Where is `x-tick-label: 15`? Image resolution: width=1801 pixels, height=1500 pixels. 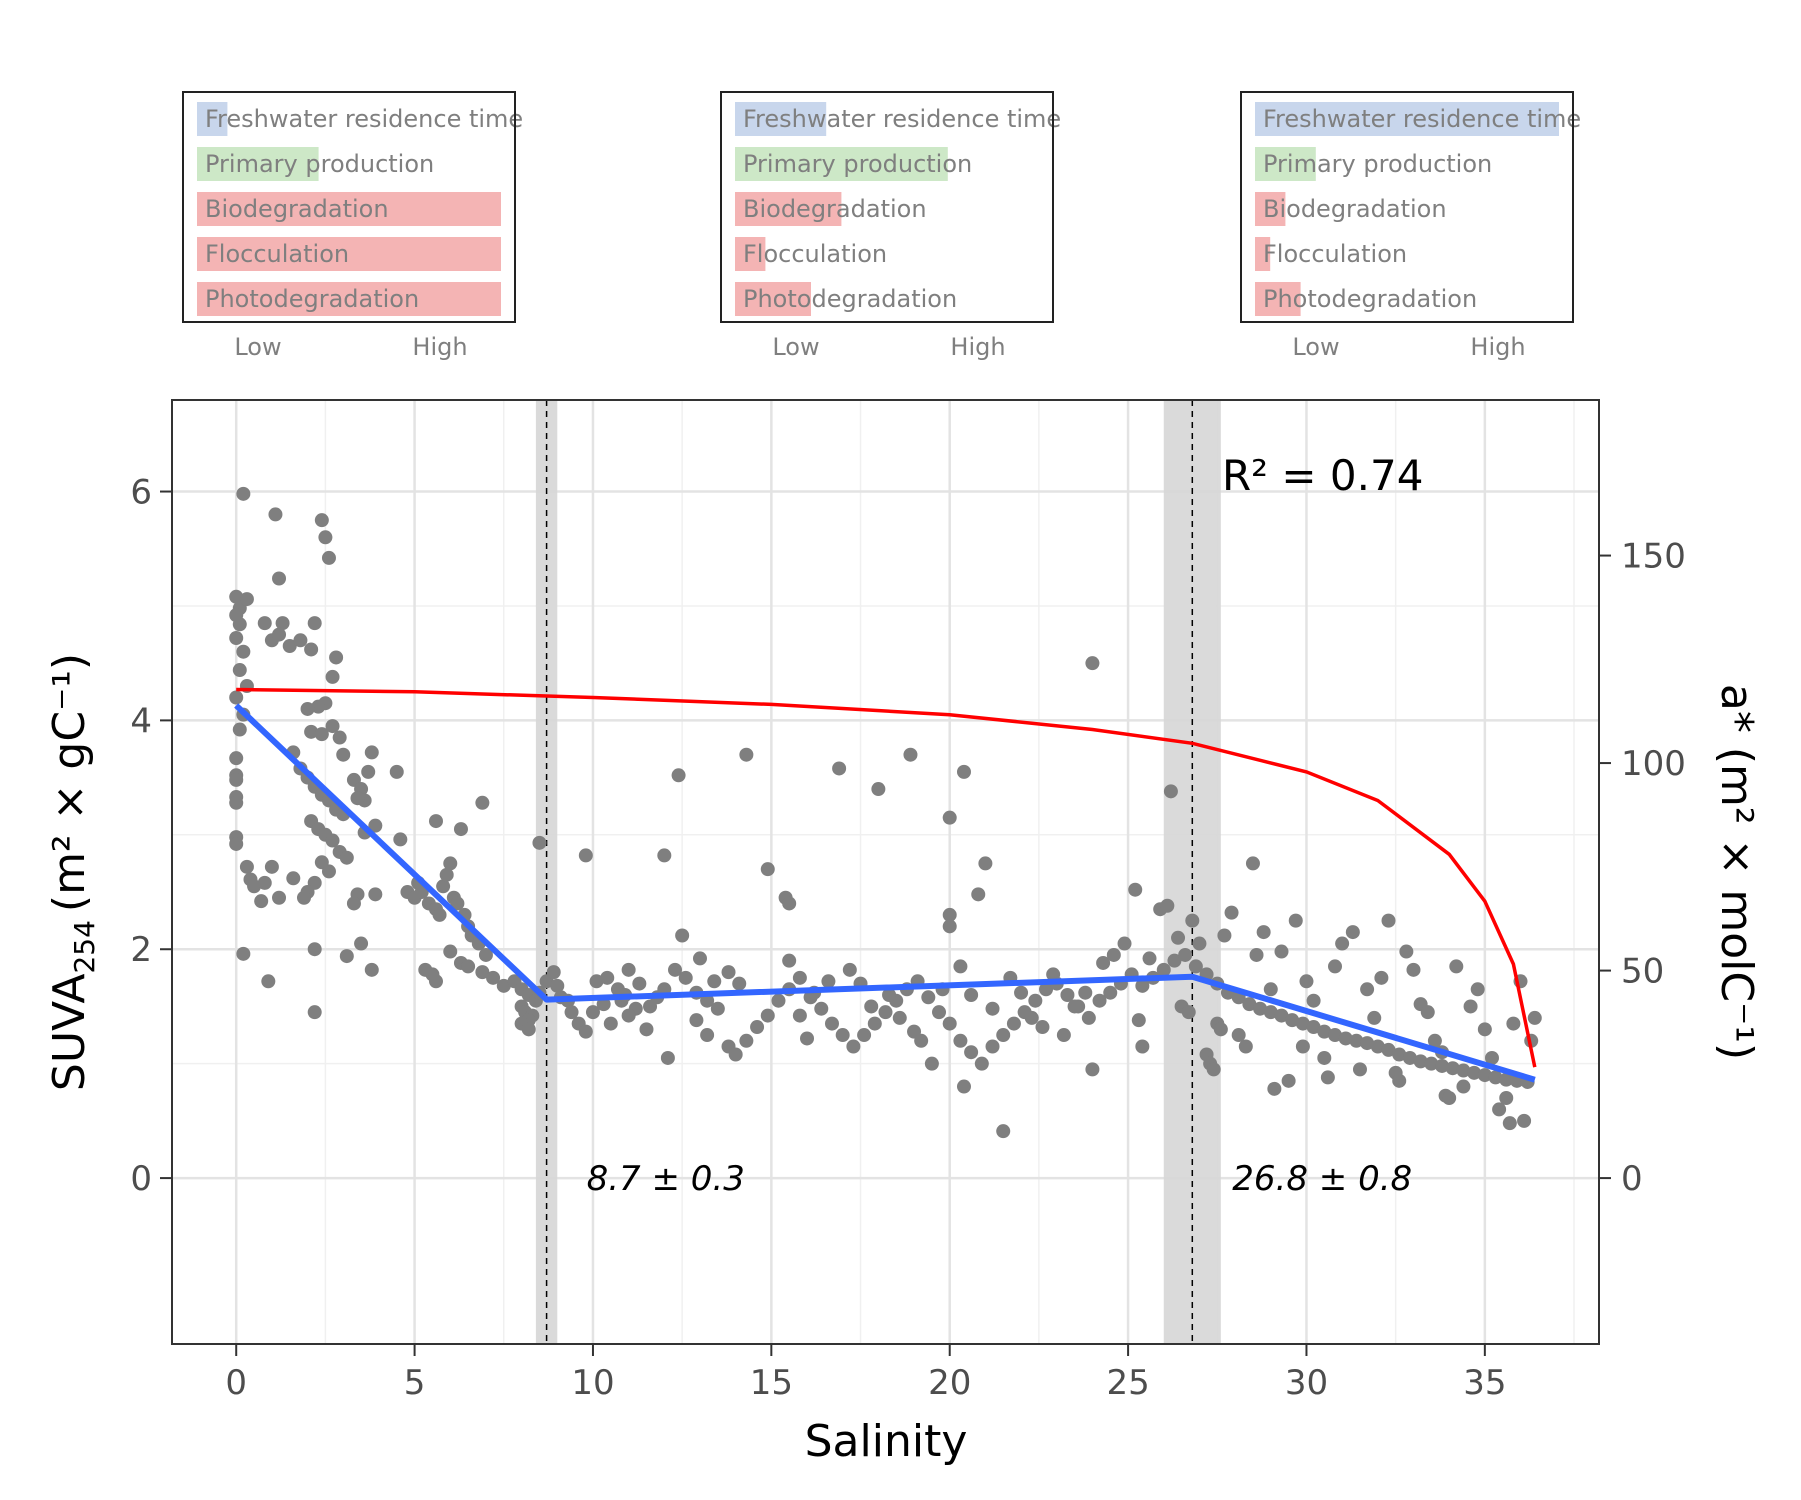
x-tick-label: 15 is located at coordinates (771, 1383).